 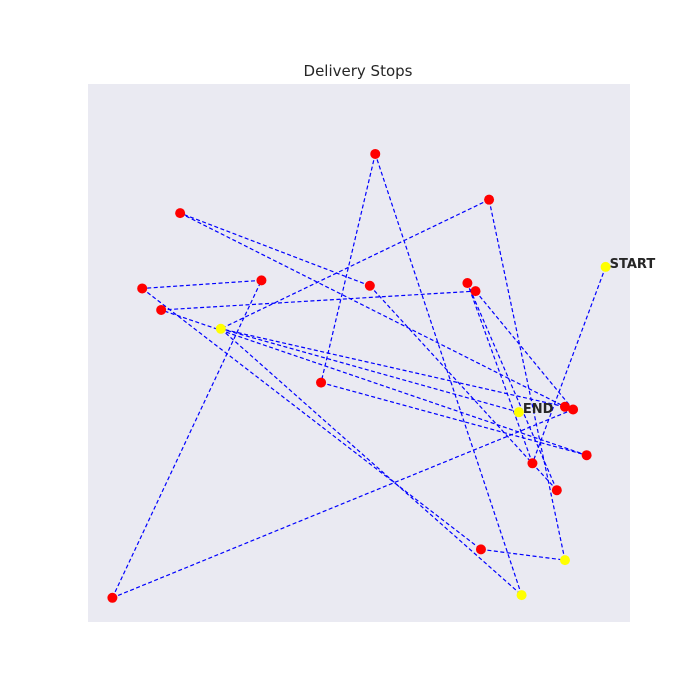 I want to click on chart-title: Delivery Stops, so click(x=358, y=71).